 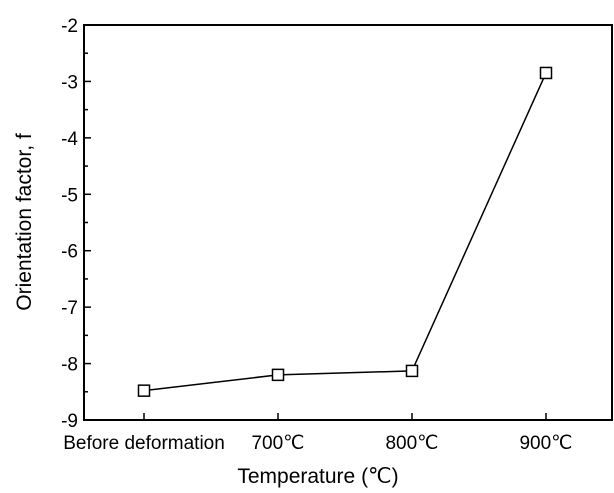 What do you see at coordinates (69, 421) in the screenshot?
I see `y-tick-label: -9` at bounding box center [69, 421].